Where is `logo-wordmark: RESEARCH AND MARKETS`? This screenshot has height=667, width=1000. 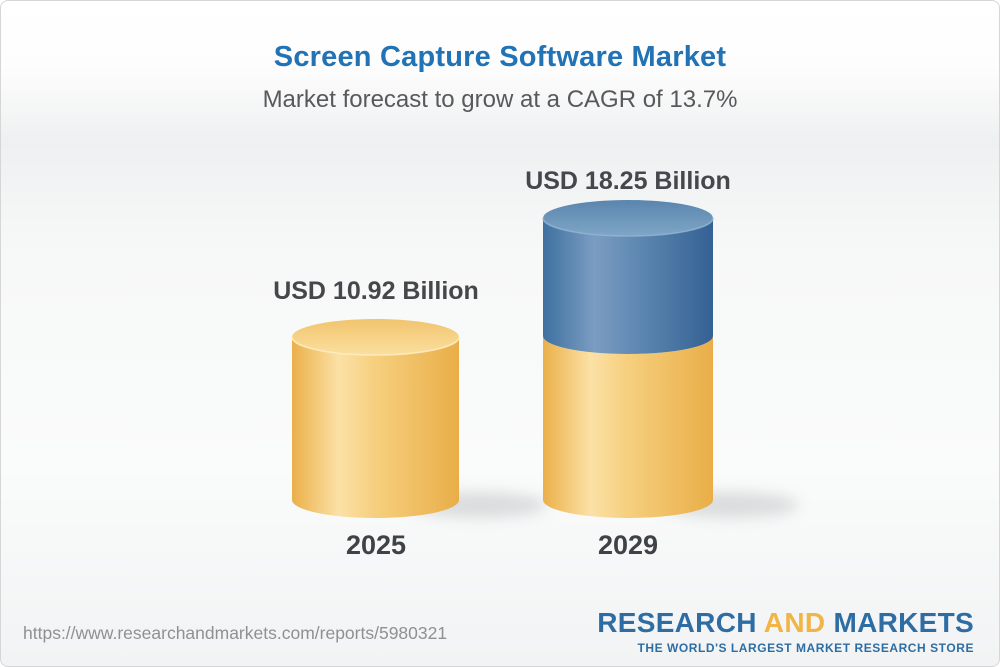 logo-wordmark: RESEARCH AND MARKETS is located at coordinates (785, 623).